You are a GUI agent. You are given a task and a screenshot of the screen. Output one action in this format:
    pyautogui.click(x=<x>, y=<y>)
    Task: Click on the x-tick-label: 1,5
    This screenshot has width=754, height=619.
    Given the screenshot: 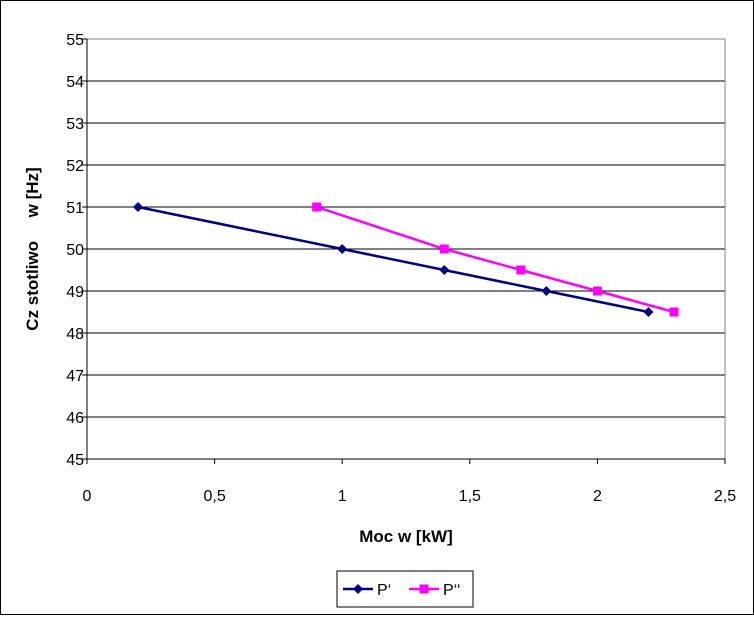 What is the action you would take?
    pyautogui.click(x=470, y=496)
    